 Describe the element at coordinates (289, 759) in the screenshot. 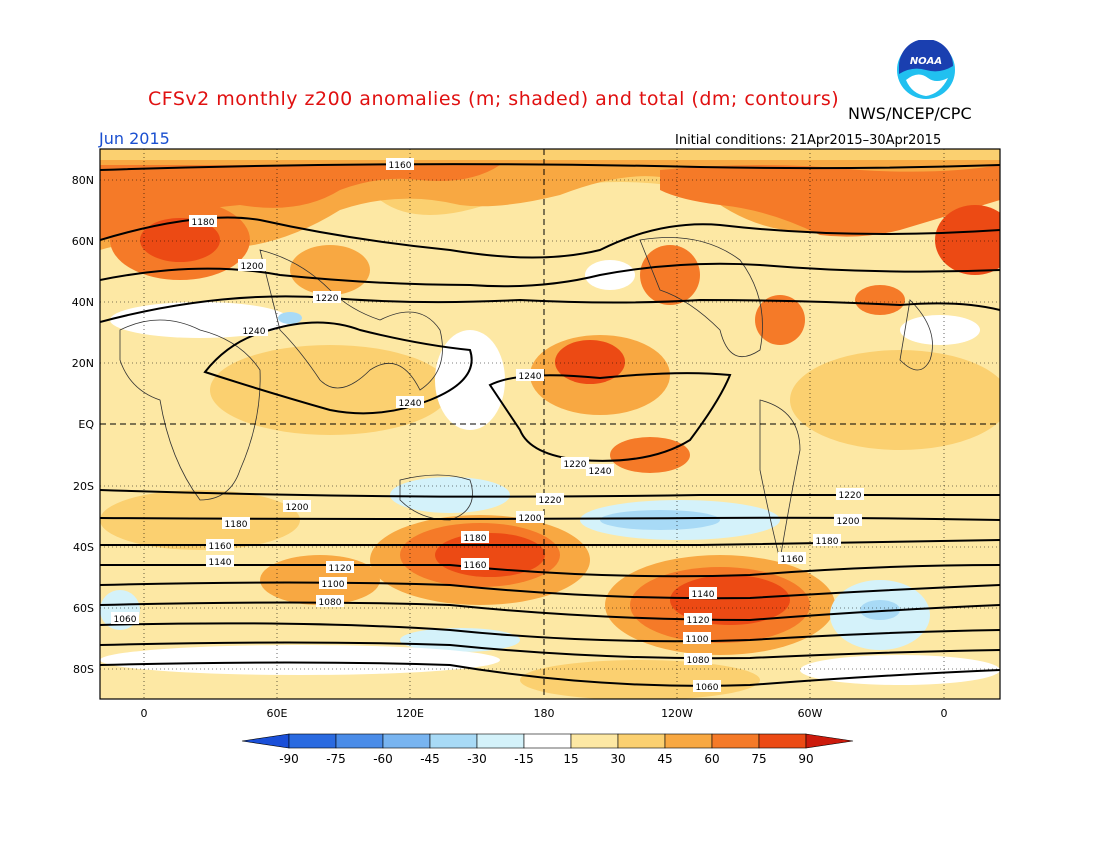

I see `colorbar-label: -90` at that location.